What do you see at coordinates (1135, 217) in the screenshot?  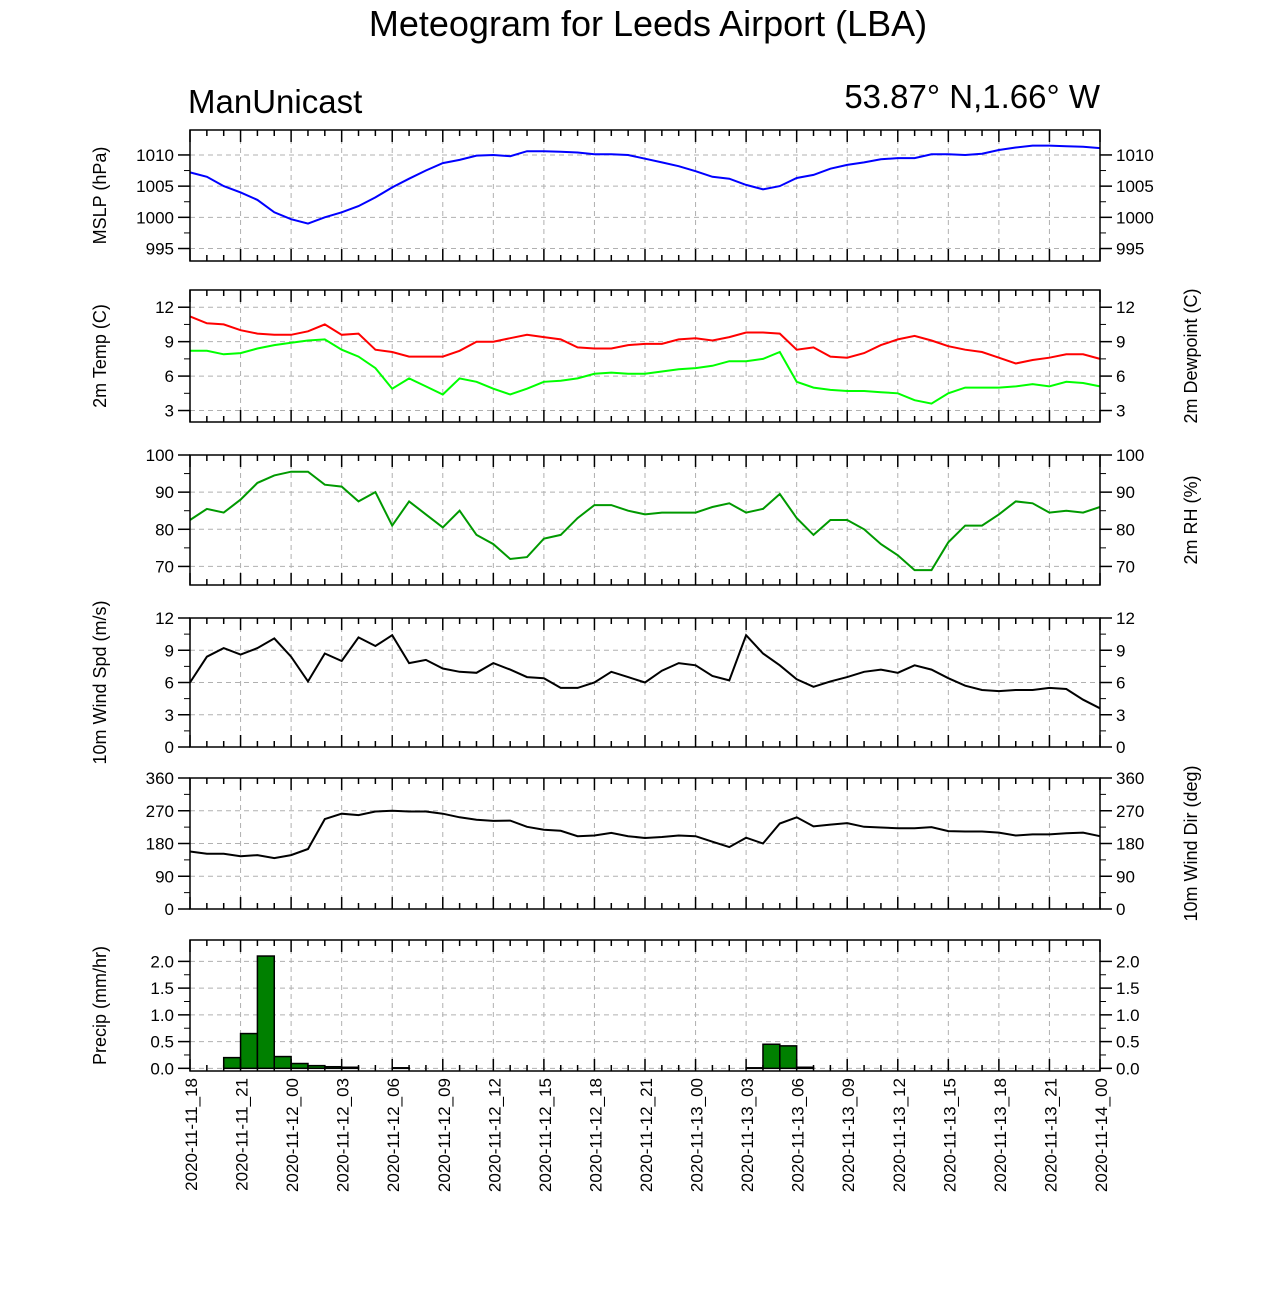 I see `y-tick-label-right: 1000` at bounding box center [1135, 217].